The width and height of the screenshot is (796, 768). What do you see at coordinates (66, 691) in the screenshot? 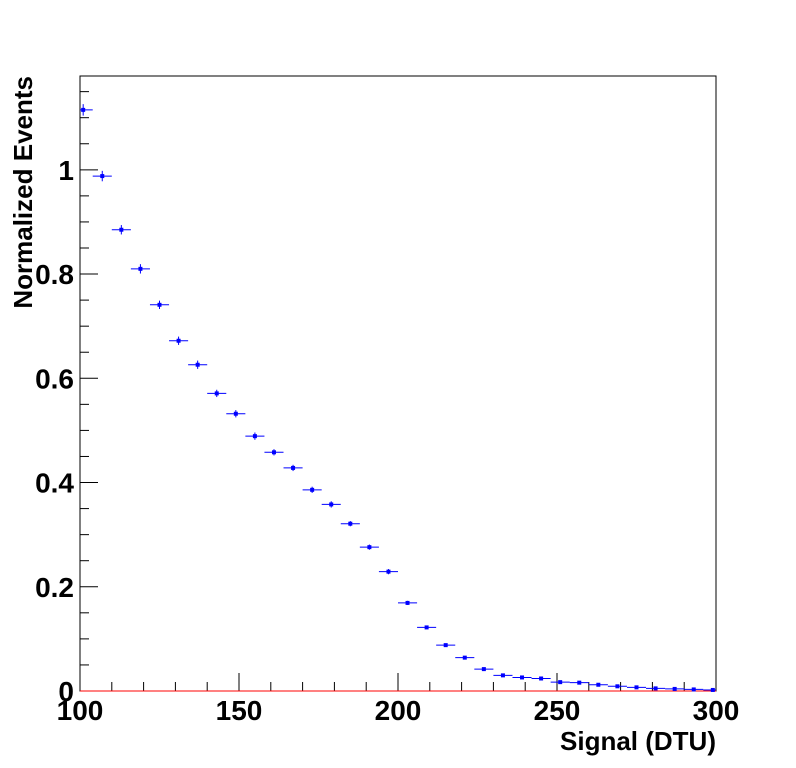
I see `y-tick-label: 0` at bounding box center [66, 691].